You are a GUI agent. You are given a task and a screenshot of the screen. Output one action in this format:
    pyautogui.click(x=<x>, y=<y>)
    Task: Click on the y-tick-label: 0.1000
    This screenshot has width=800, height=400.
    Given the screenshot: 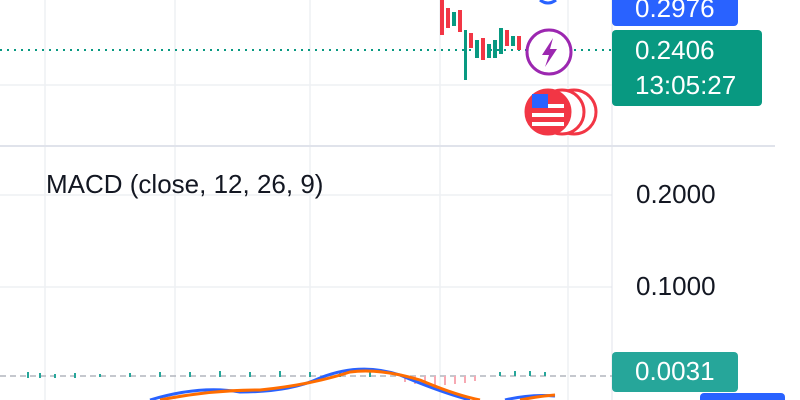 What is the action you would take?
    pyautogui.click(x=676, y=286)
    